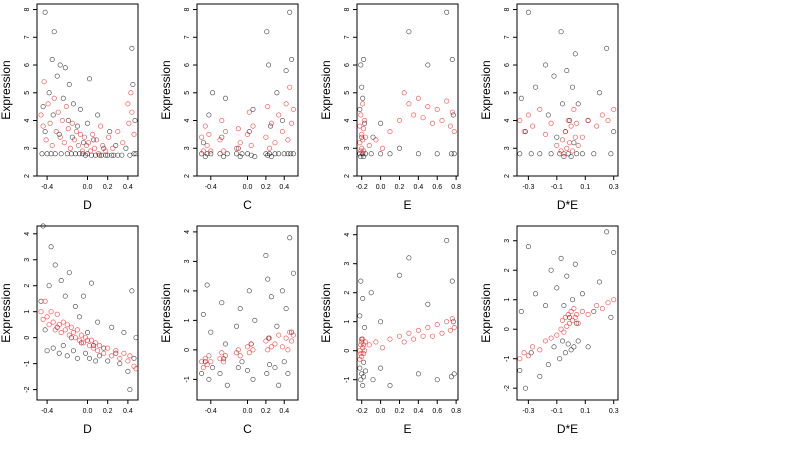 The image size is (800, 450). Describe the element at coordinates (381, 187) in the screenshot. I see `x-tick-label: 0.0` at that location.